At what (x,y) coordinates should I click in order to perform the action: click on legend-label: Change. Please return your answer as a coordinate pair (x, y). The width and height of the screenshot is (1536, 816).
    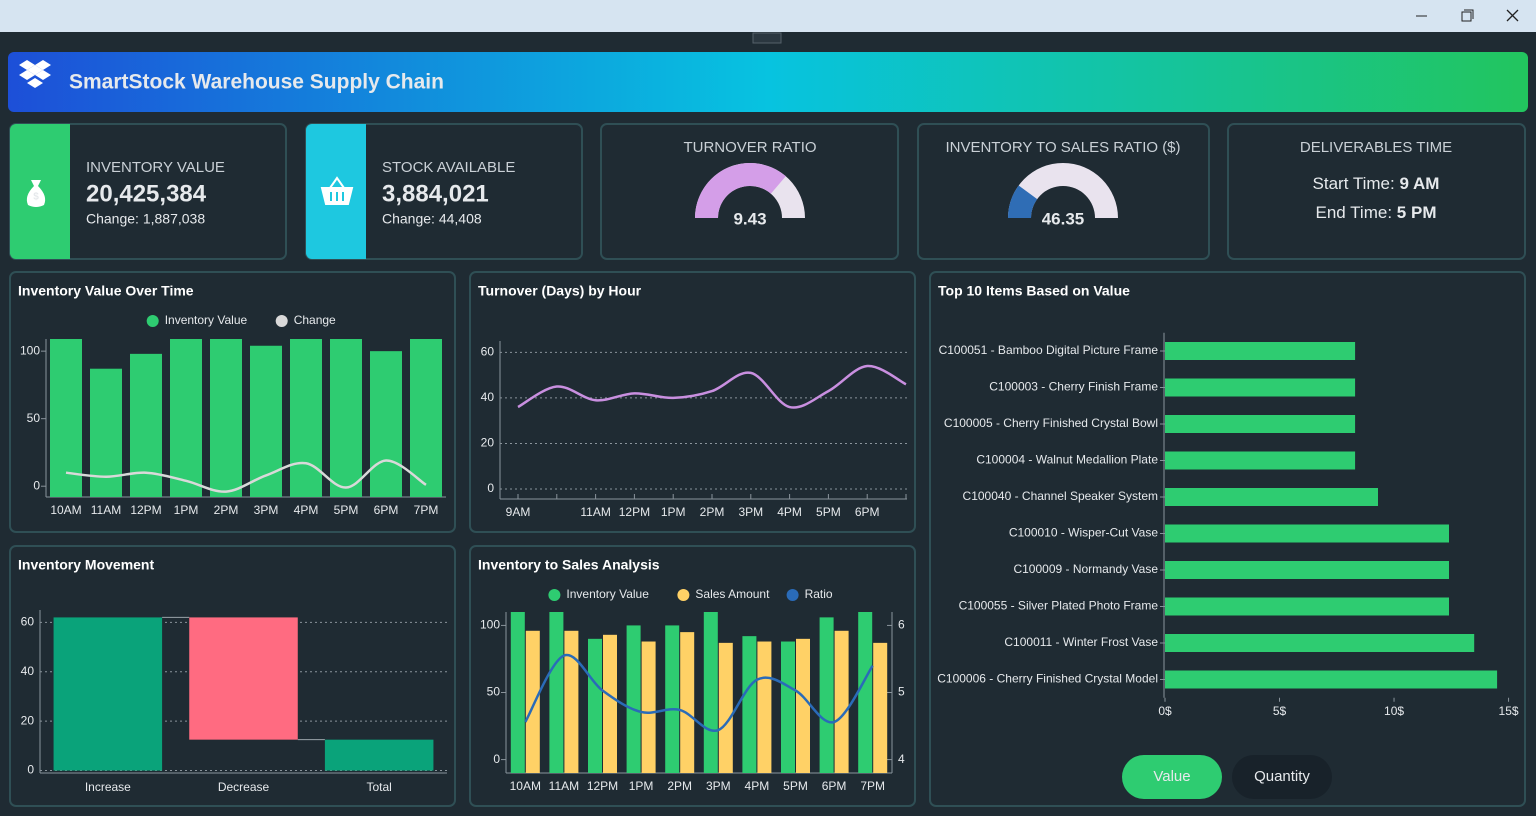
    Looking at the image, I should click on (315, 320).